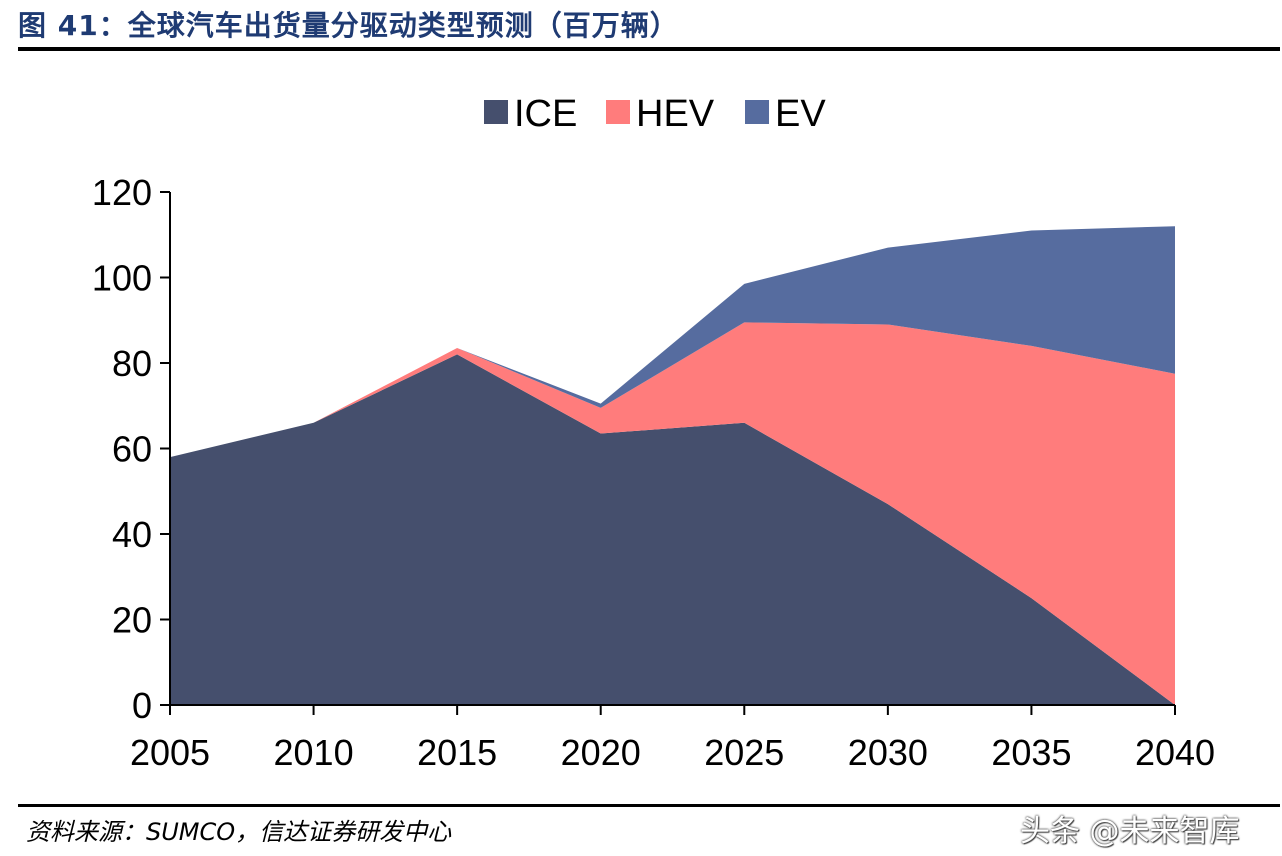 The image size is (1282, 856). I want to click on y-tick-label: 100, so click(122, 278).